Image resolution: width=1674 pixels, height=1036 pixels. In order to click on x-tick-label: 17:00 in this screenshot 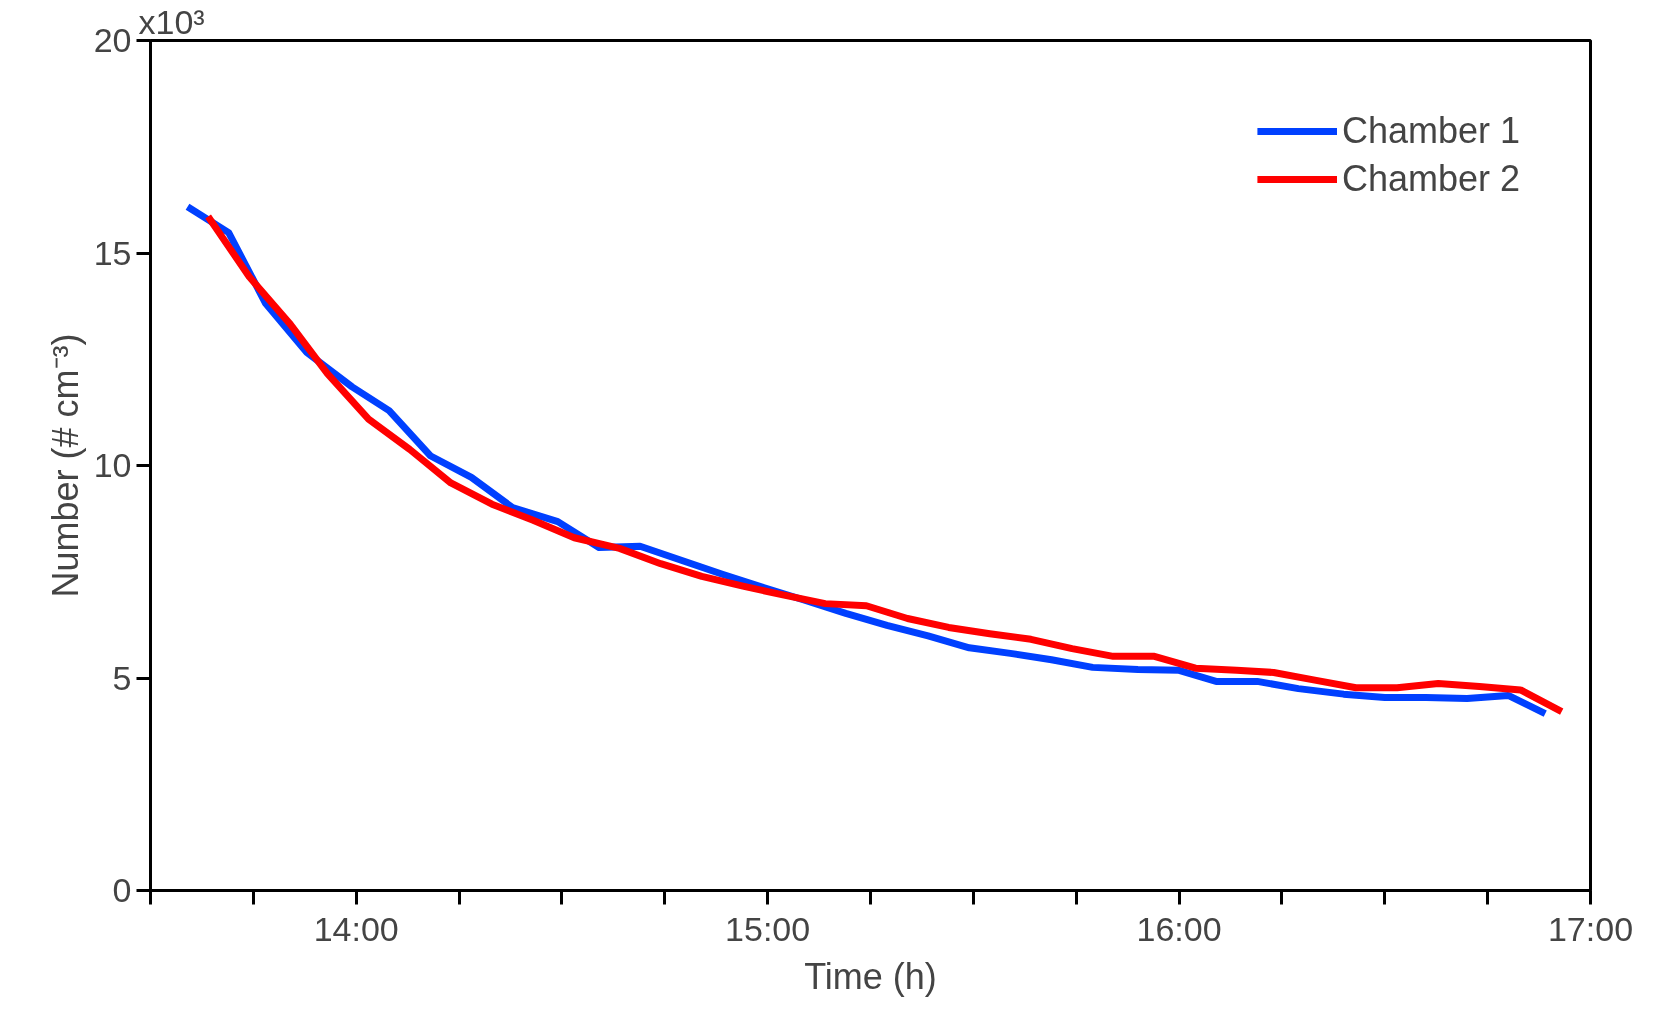, I will do `click(1590, 928)`.